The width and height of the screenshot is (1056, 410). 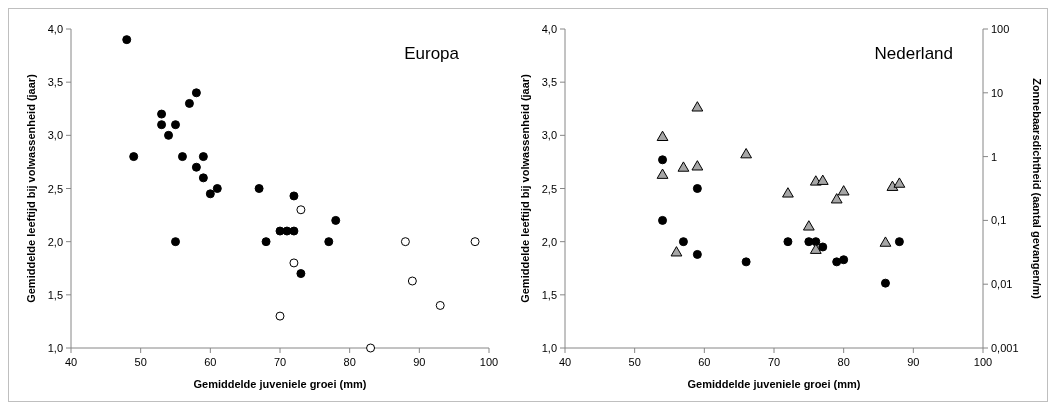 What do you see at coordinates (1005, 348) in the screenshot?
I see `y2-tick-label: 0,001` at bounding box center [1005, 348].